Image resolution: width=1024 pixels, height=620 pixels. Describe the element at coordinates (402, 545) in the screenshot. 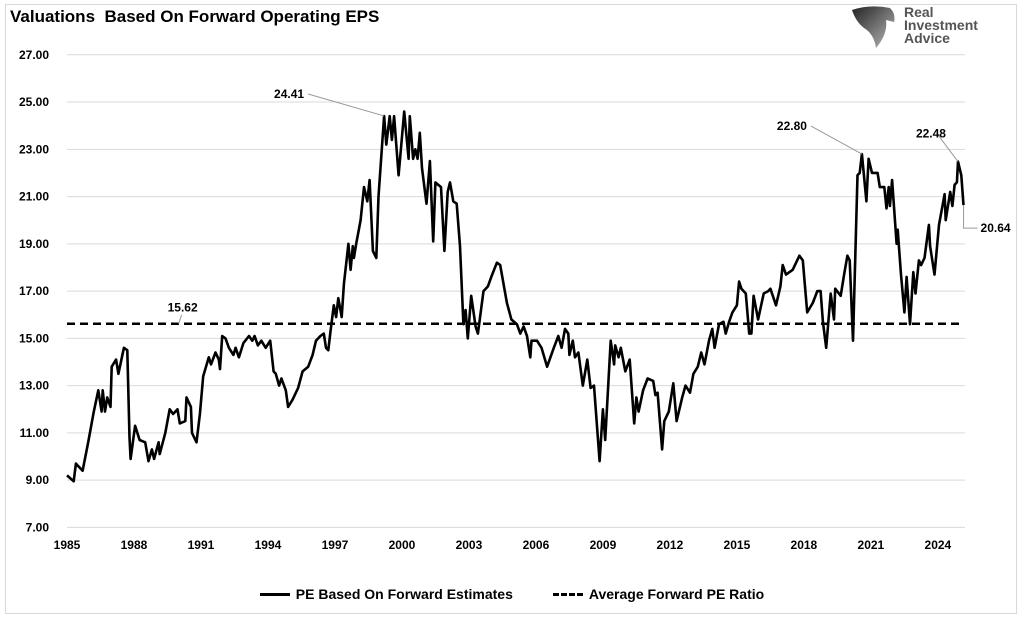

I see `x-tick-label: 2000` at that location.